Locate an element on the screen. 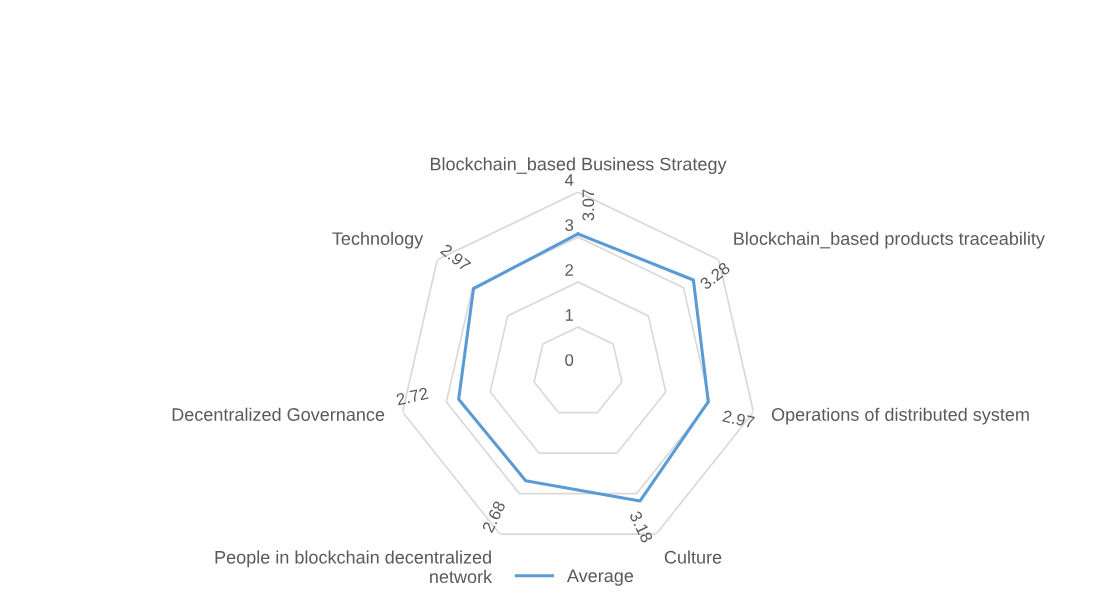 This screenshot has height=602, width=1106. spoke-label: Blockchain_based products traceability is located at coordinates (889, 240).